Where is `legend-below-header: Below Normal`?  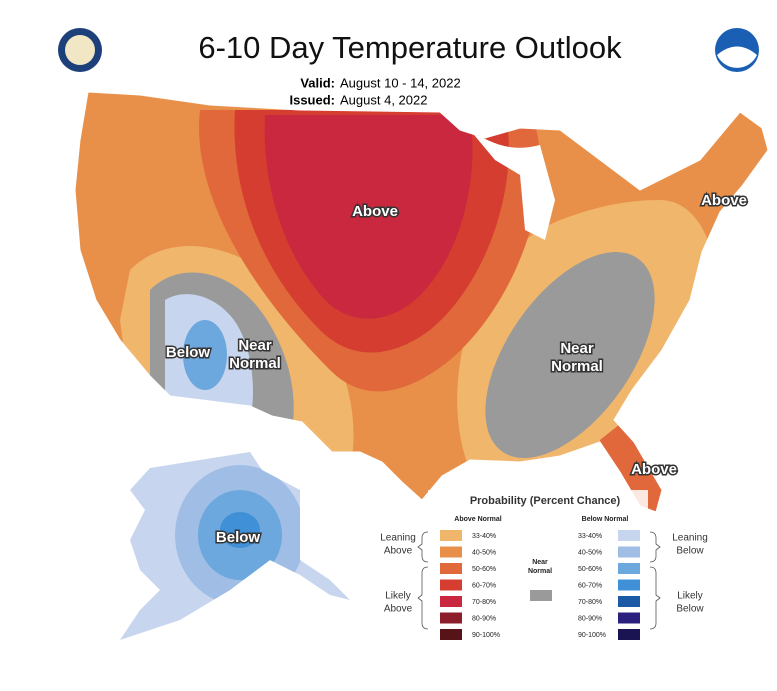 legend-below-header: Below Normal is located at coordinates (605, 519).